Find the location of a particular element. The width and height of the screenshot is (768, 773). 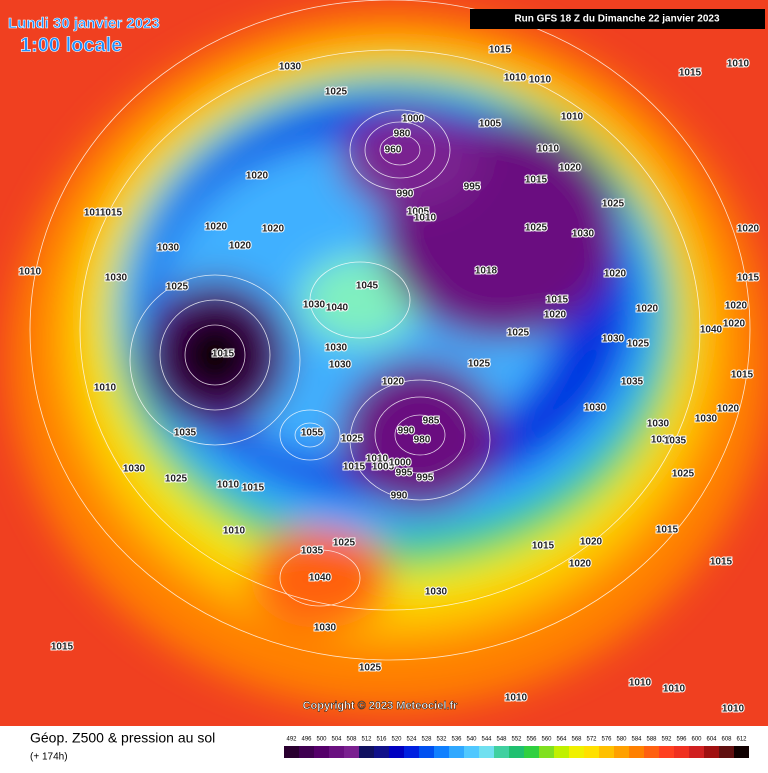

scale-label: 588 is located at coordinates (651, 740).